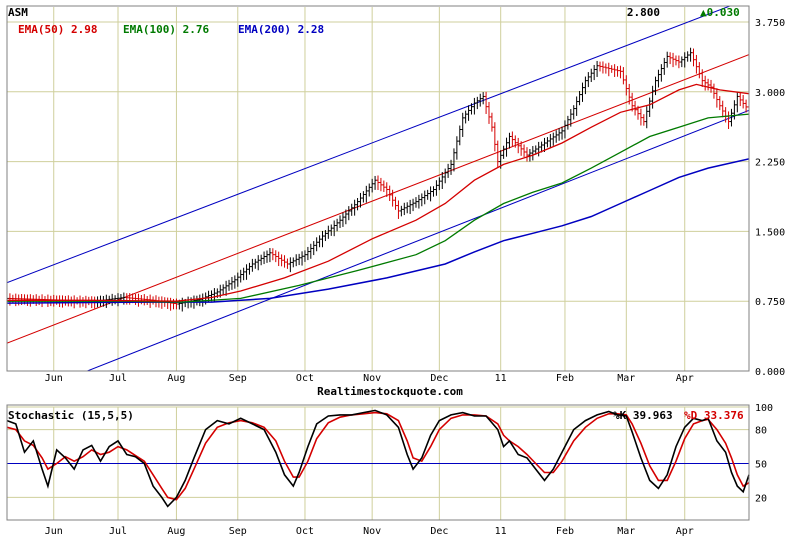 The image size is (800, 540). What do you see at coordinates (176, 378) in the screenshot?
I see `x-tick-label: Aug` at bounding box center [176, 378].